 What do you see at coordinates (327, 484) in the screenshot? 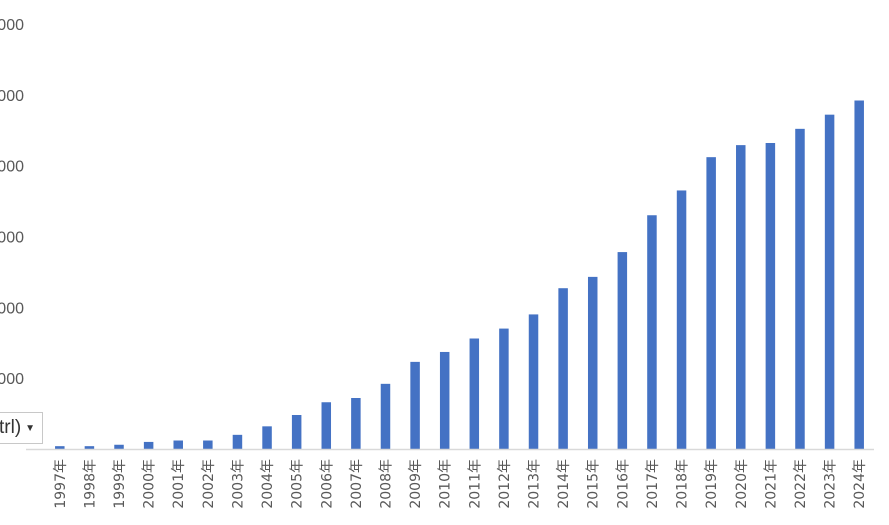
I see `x-tick-label: 2006年` at bounding box center [327, 484].